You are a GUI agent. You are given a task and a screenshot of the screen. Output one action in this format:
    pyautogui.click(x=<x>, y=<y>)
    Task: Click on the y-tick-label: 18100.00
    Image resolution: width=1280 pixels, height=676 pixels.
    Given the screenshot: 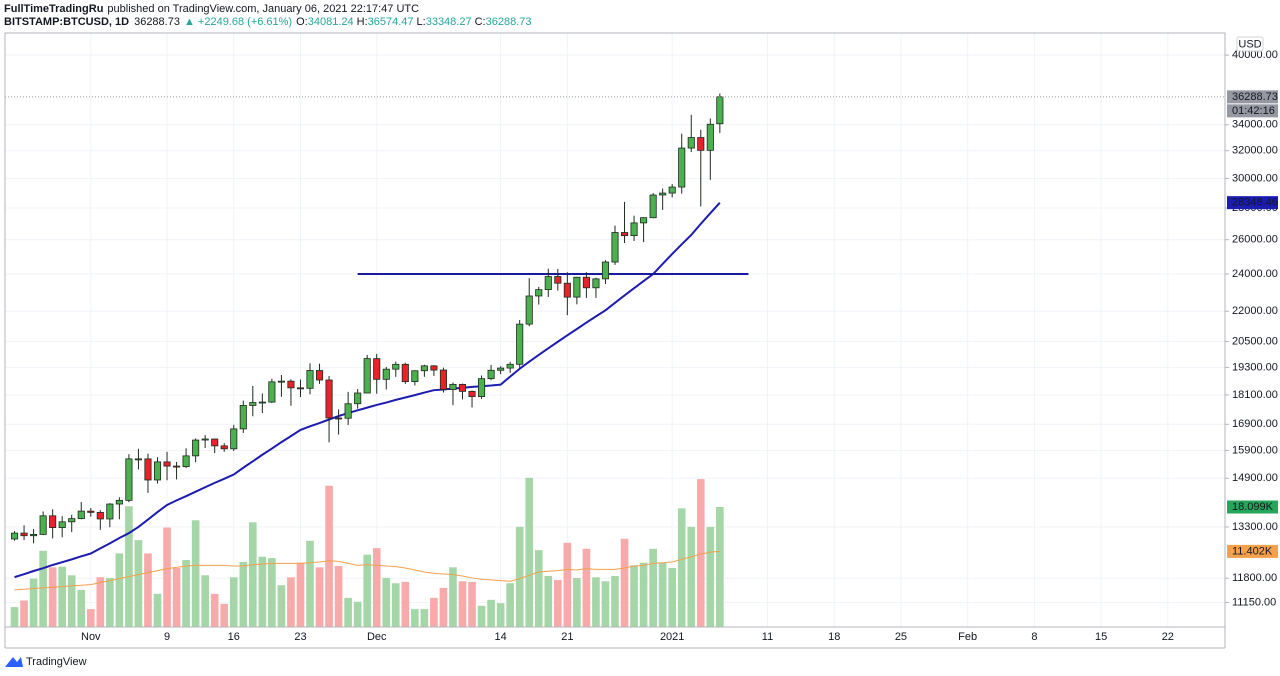 What is the action you would take?
    pyautogui.click(x=1255, y=395)
    